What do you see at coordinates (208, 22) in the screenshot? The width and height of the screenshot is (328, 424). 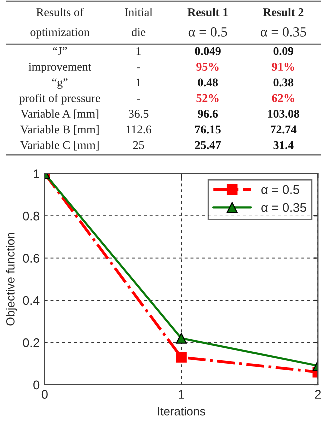 I see `category-label: Result 1 α = 0.5` at bounding box center [208, 22].